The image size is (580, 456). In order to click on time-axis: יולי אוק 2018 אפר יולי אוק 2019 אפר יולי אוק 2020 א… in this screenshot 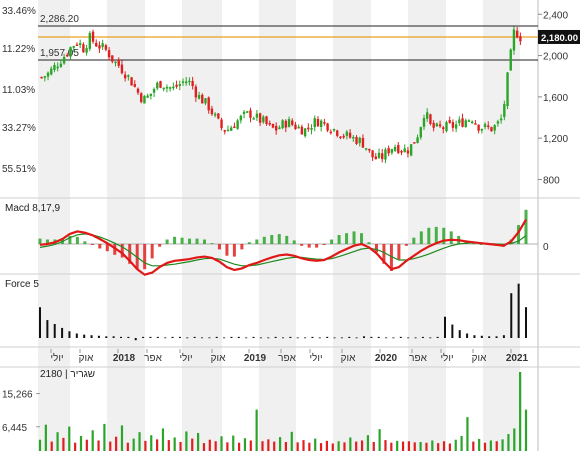, I will do `click(289, 356)`.